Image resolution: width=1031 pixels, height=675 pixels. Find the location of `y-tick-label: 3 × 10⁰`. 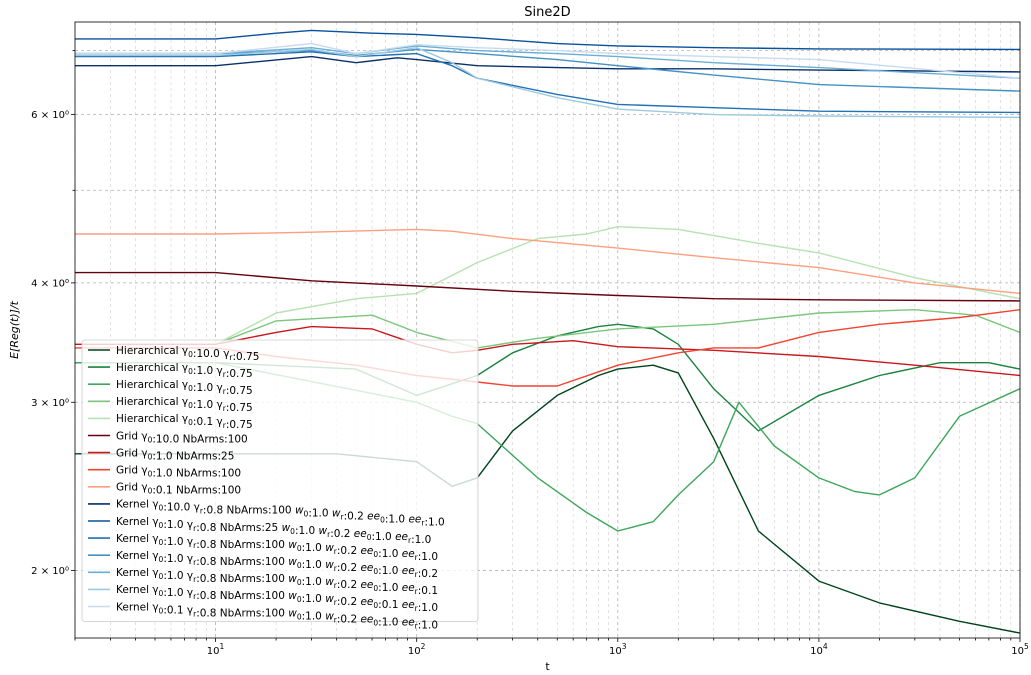

y-tick-label: 3 × 10⁰ is located at coordinates (50, 403).